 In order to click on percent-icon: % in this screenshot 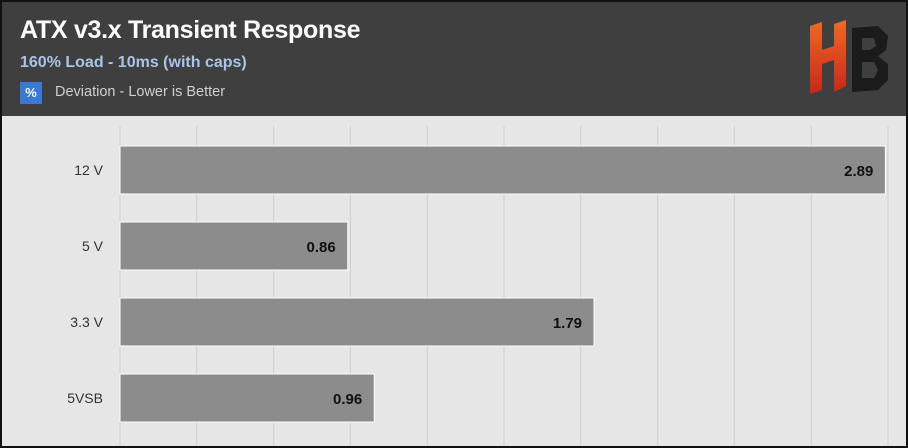, I will do `click(31, 93)`.